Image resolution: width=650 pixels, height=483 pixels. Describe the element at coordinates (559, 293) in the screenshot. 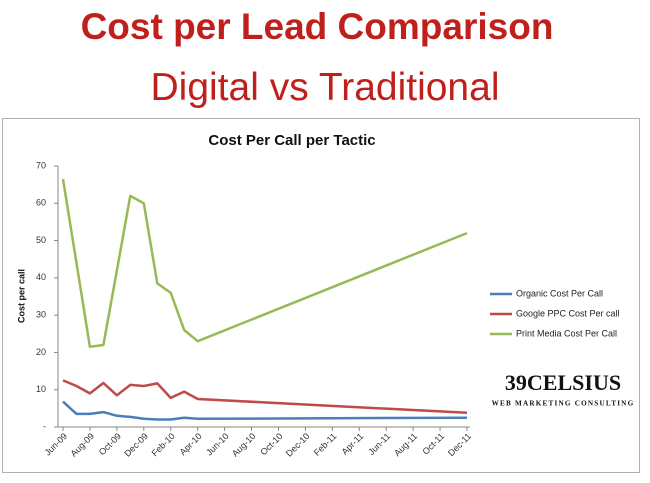

I see `legend-label: Organic Cost Per Call` at that location.